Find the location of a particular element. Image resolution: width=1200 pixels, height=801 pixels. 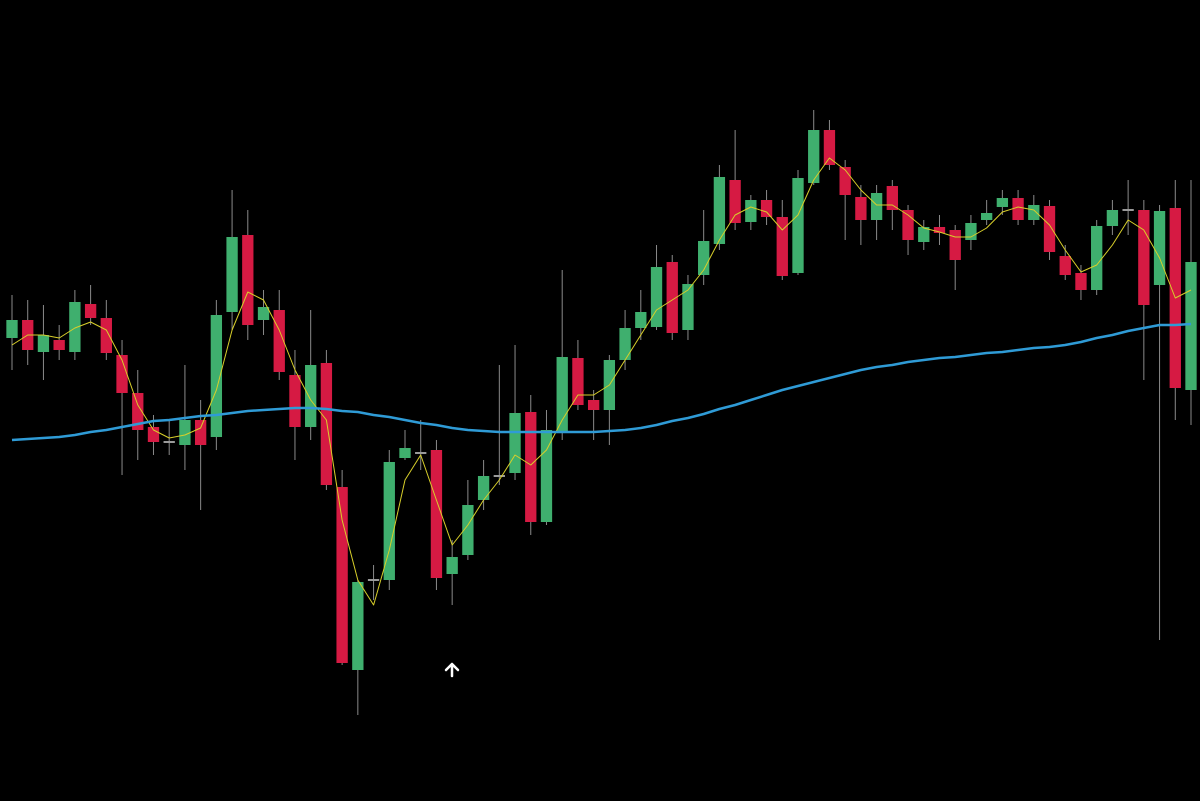

moving-average-line is located at coordinates (601, 382).